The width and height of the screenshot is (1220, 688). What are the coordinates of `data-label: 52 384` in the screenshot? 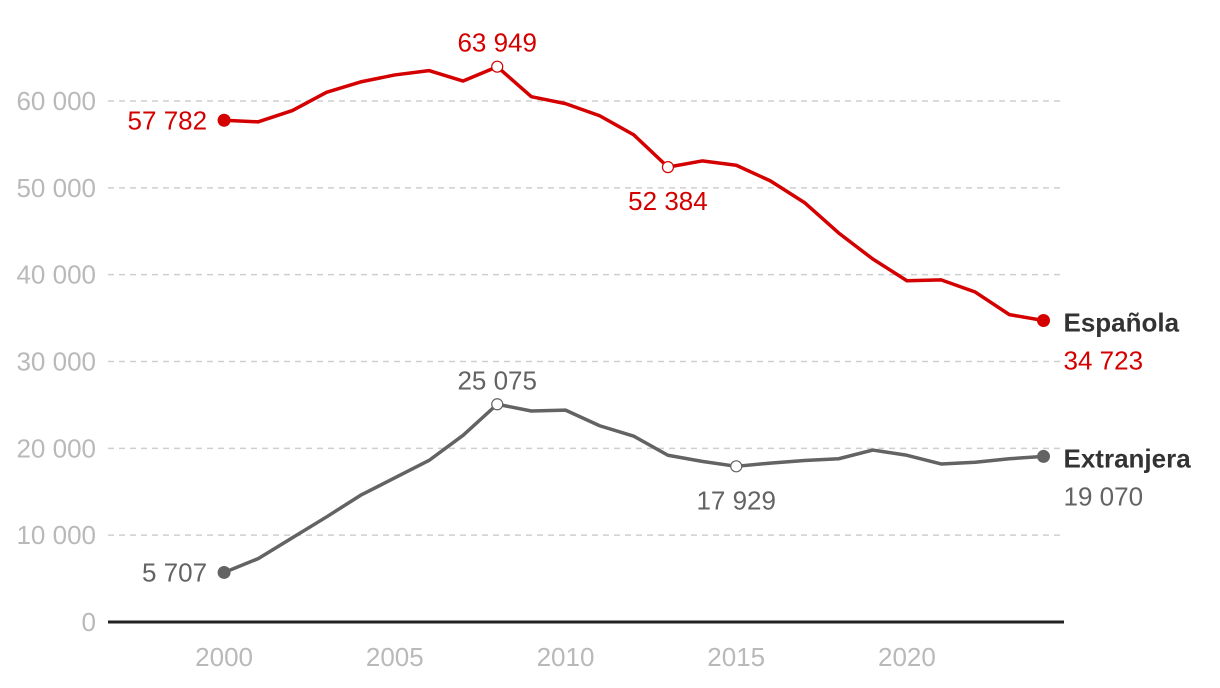 It's located at (668, 201).